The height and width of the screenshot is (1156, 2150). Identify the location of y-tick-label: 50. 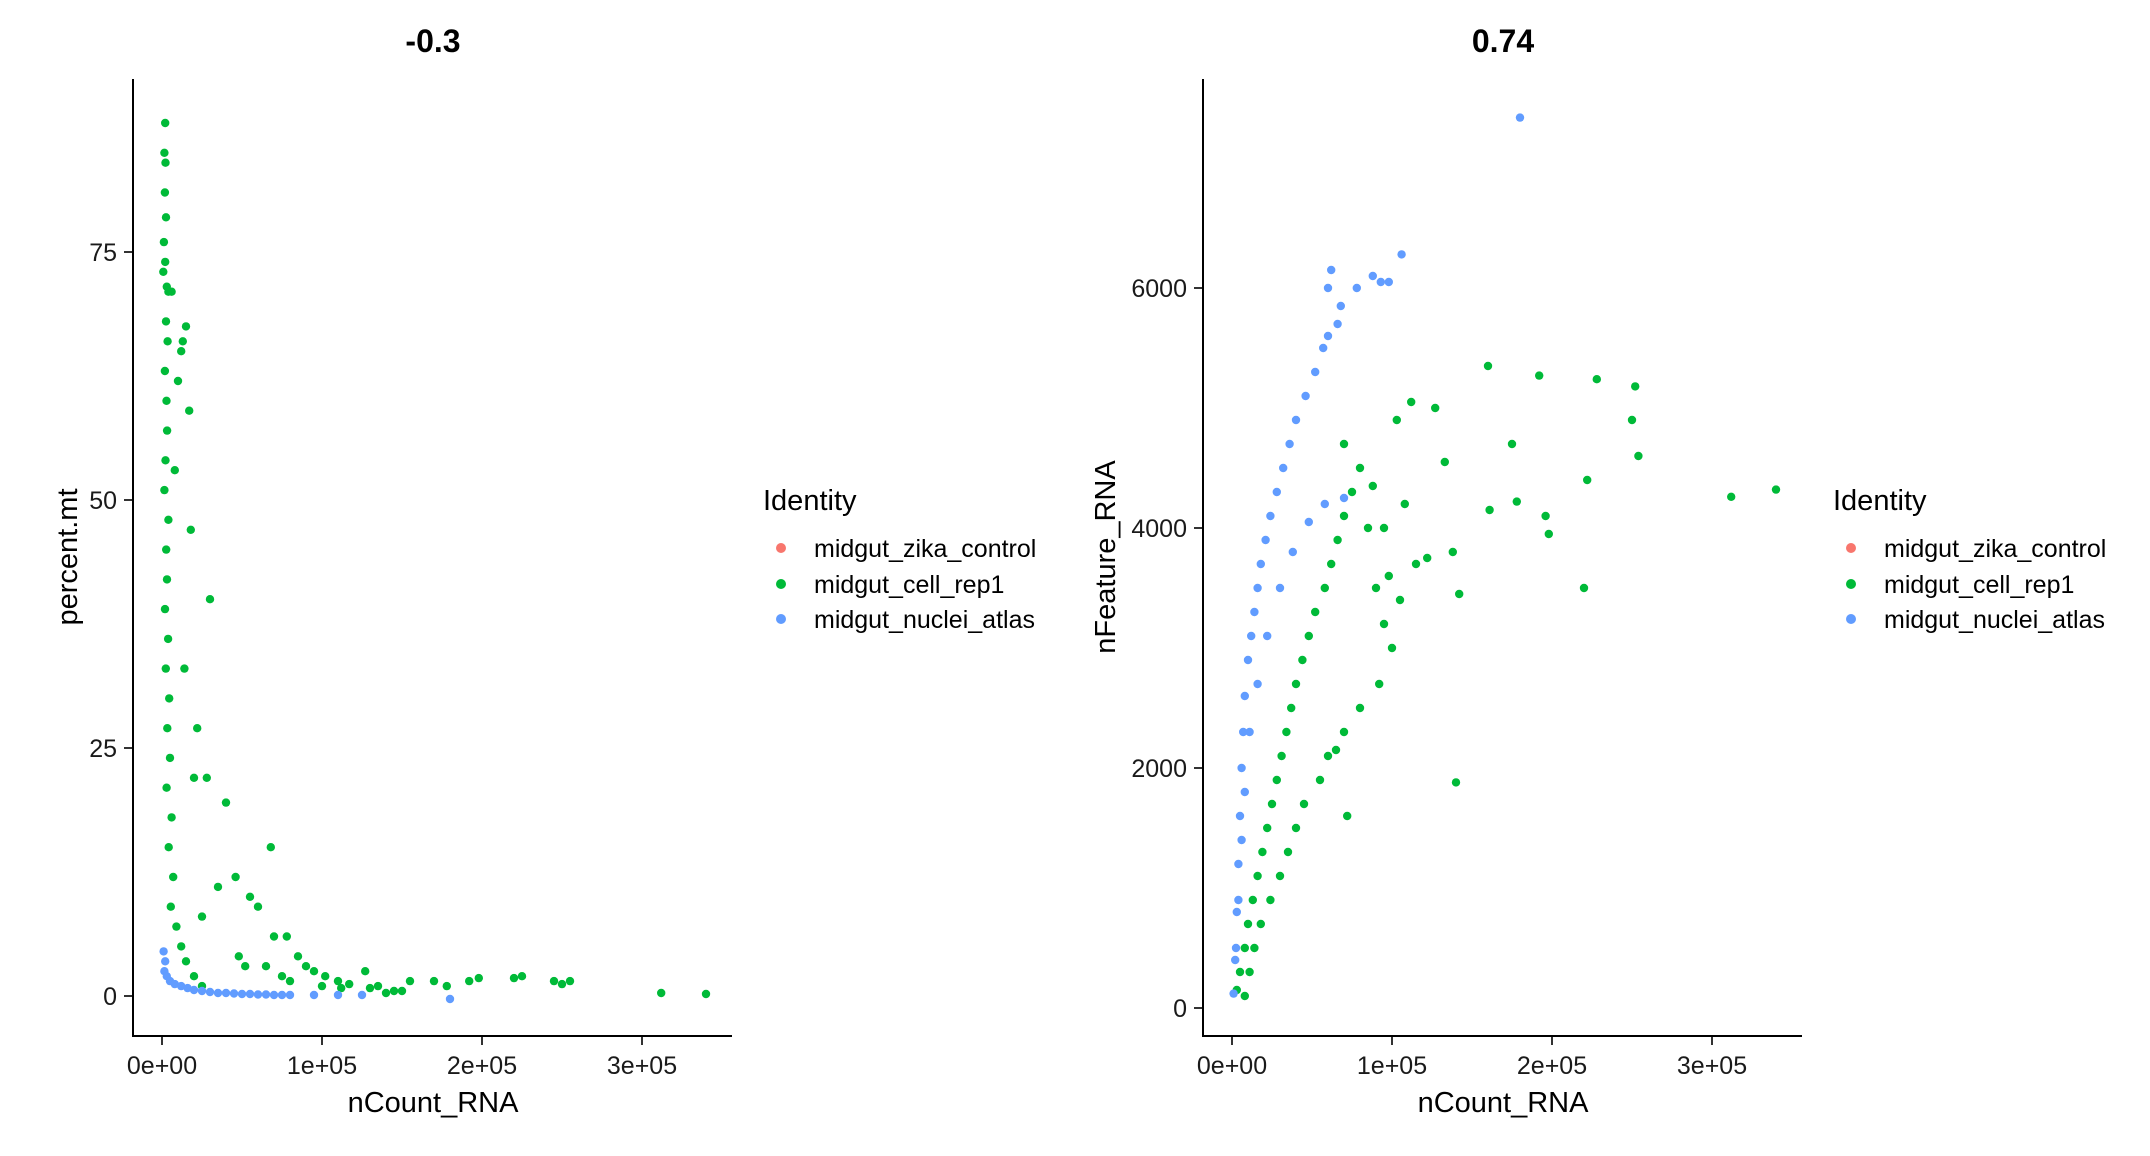
(103, 501).